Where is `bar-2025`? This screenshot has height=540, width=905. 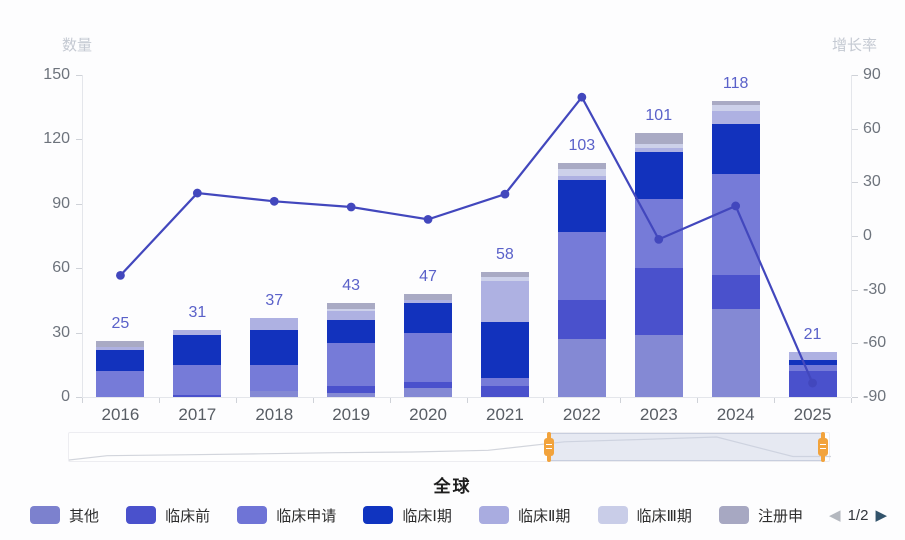
bar-2025 is located at coordinates (812, 374).